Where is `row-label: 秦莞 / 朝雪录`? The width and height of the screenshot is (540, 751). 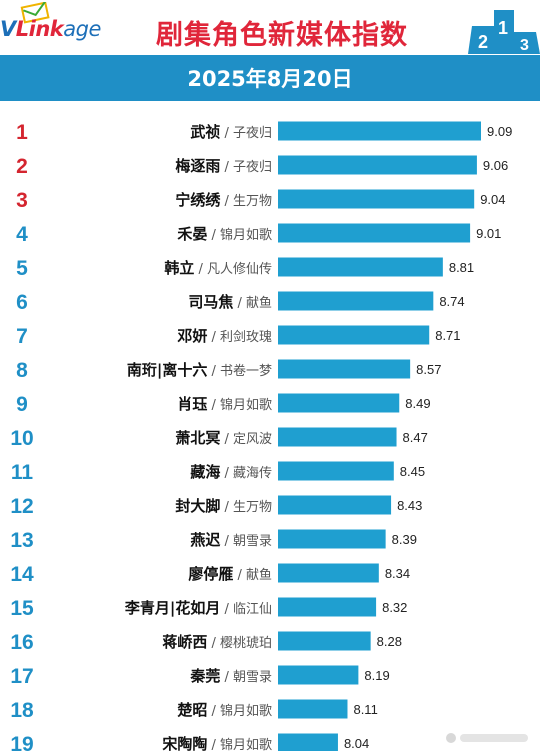
row-label: 秦莞 / 朝雪录 is located at coordinates (230, 676).